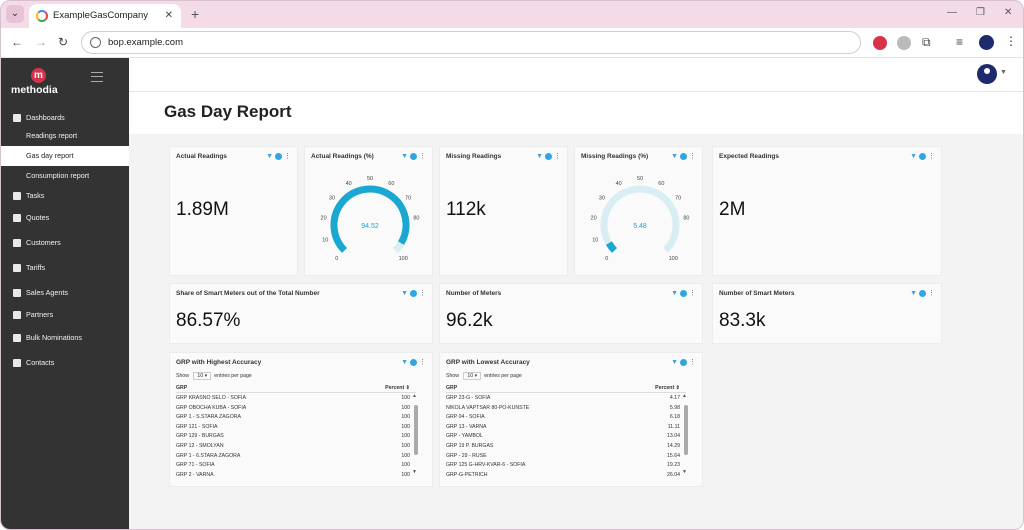 This screenshot has height=530, width=1024. I want to click on metric-value: 83.3k, so click(742, 320).